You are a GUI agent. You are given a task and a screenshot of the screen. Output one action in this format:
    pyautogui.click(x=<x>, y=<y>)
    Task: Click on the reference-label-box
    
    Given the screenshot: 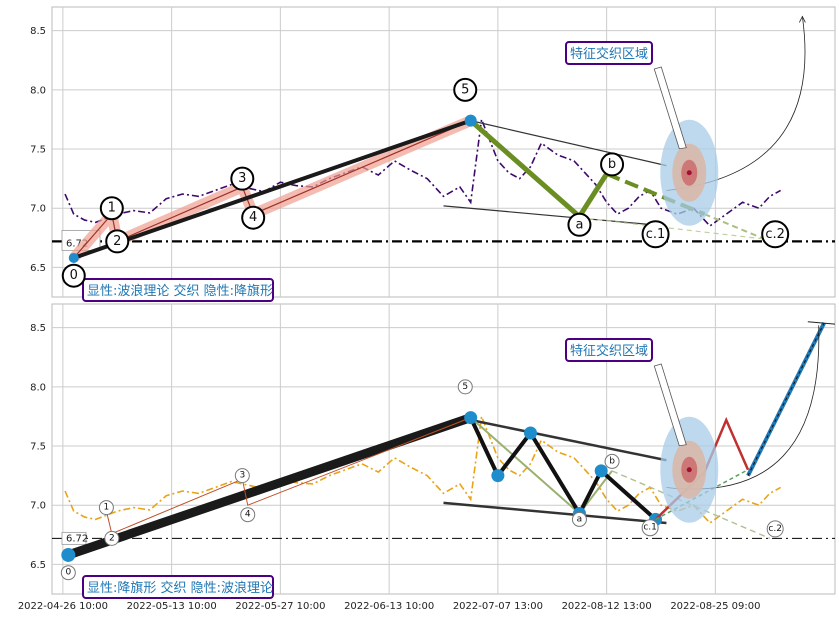 What is the action you would take?
    pyautogui.click(x=74, y=538)
    